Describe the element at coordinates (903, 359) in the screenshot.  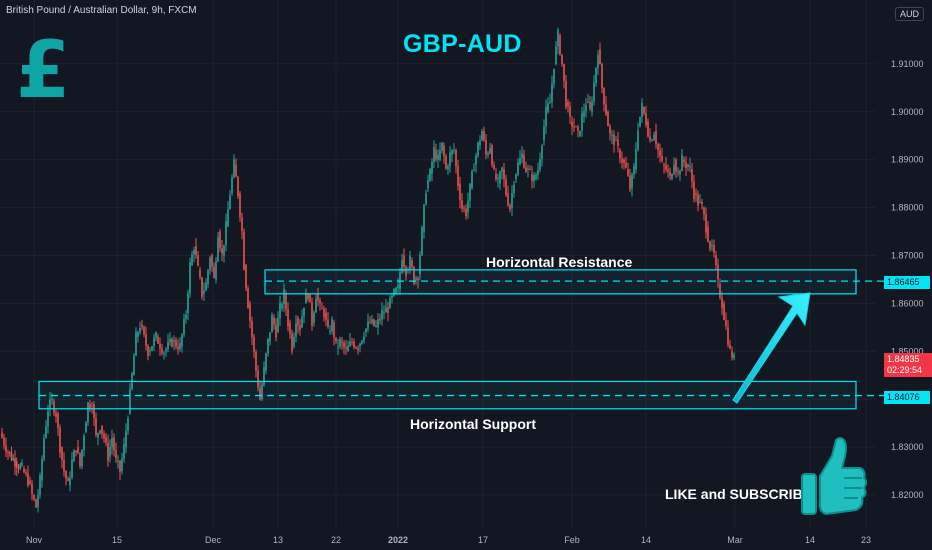
I see `current-price: 1.84835` at that location.